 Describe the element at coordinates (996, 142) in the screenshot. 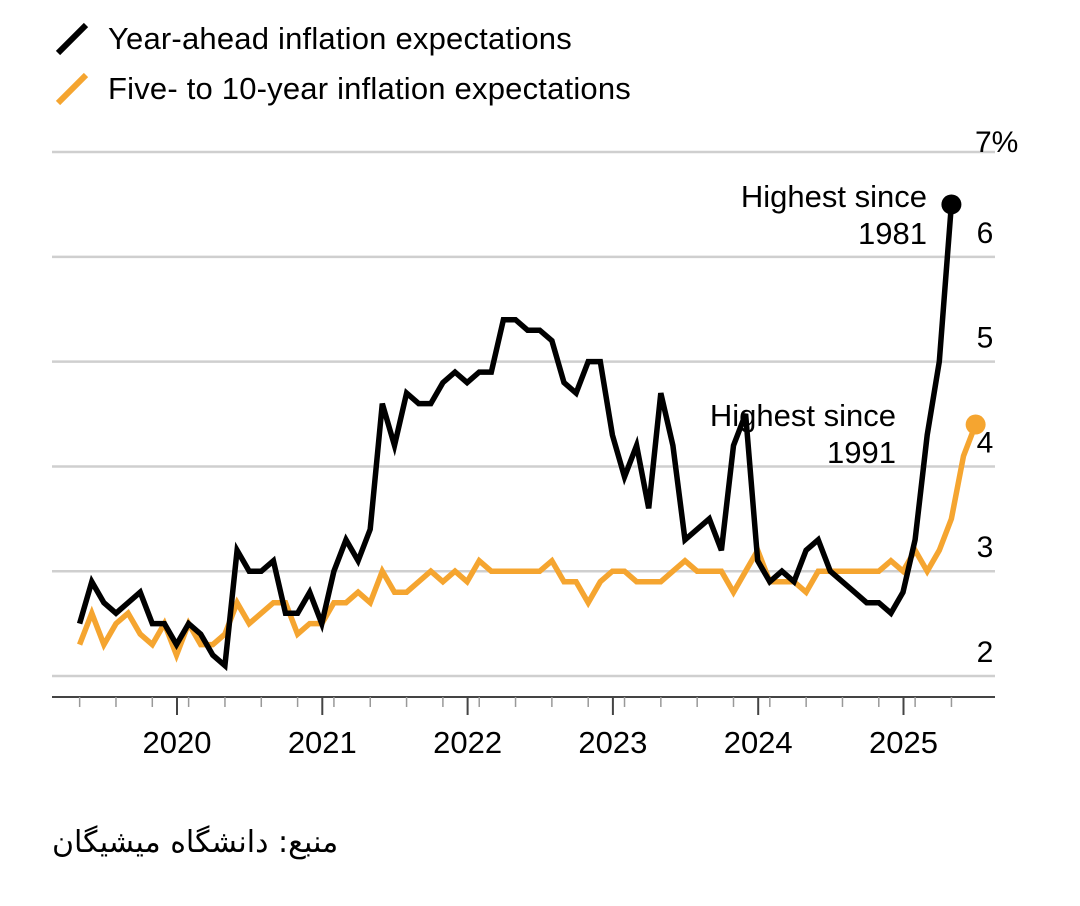

I see `y-tick-label-7: 7%` at that location.